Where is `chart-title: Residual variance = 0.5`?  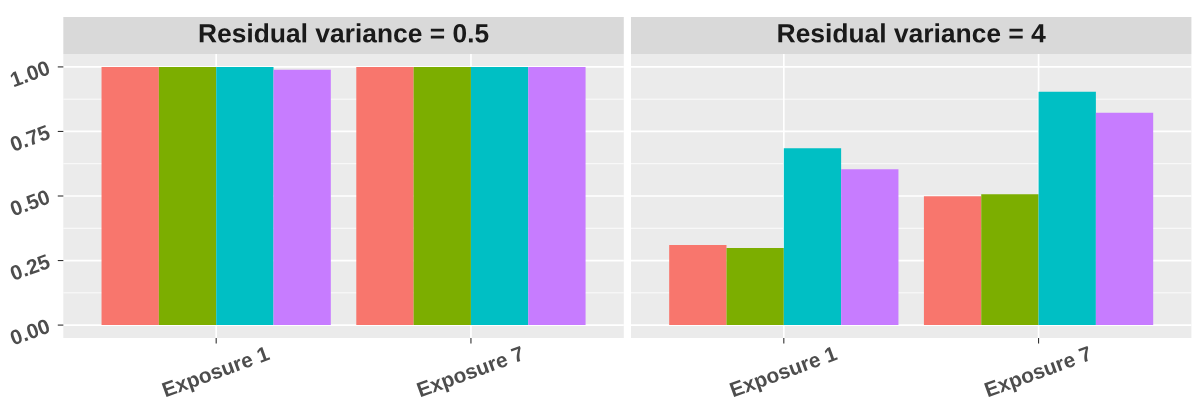 chart-title: Residual variance = 0.5 is located at coordinates (344, 33).